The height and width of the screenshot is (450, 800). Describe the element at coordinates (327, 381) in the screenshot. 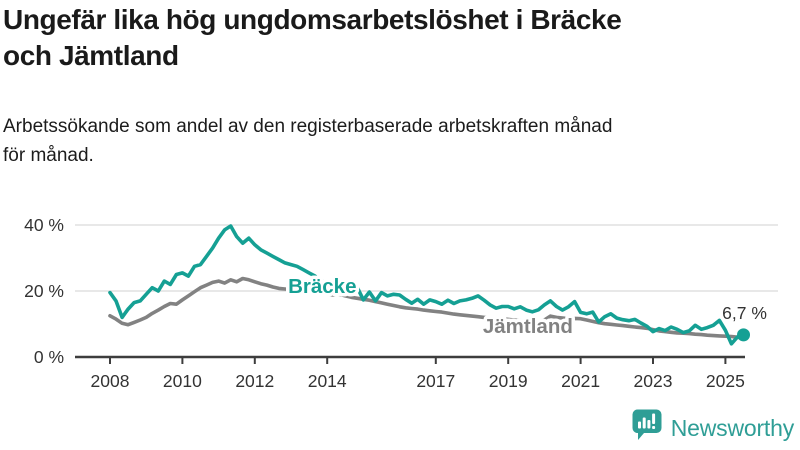

I see `x-tick-label-2014: 2014` at that location.